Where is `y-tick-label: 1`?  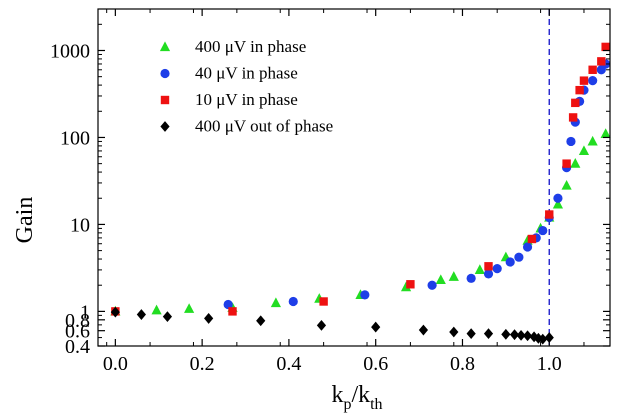
y-tick-label: 1 is located at coordinates (85, 312).